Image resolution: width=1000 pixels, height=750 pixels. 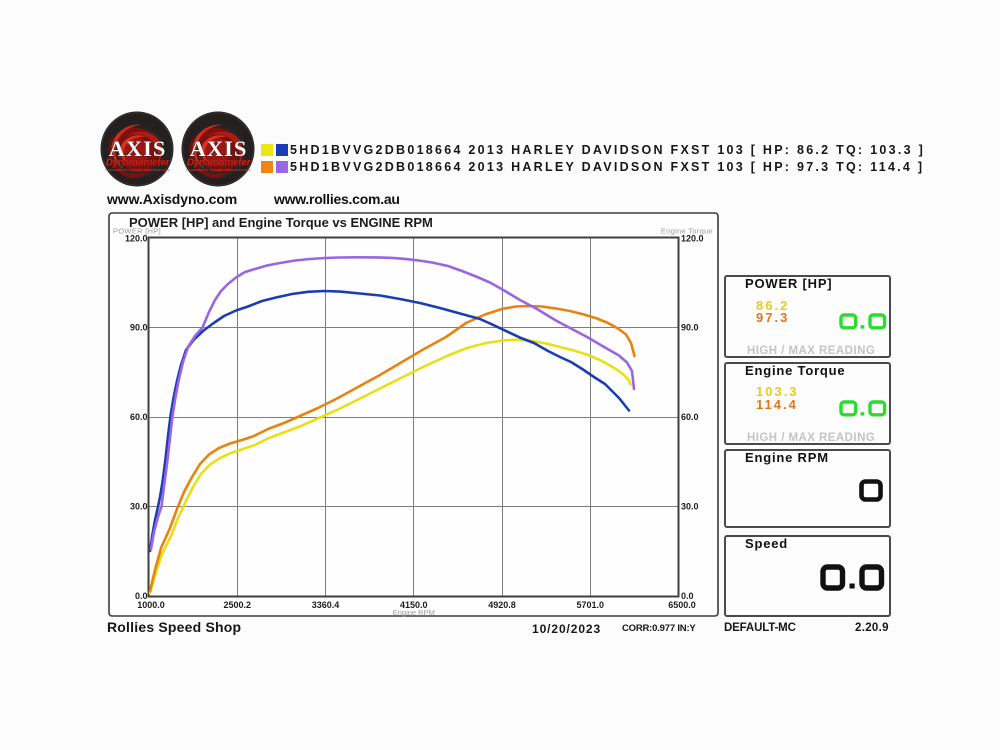 I want to click on svg-text: 5701.0, so click(x=591, y=605).